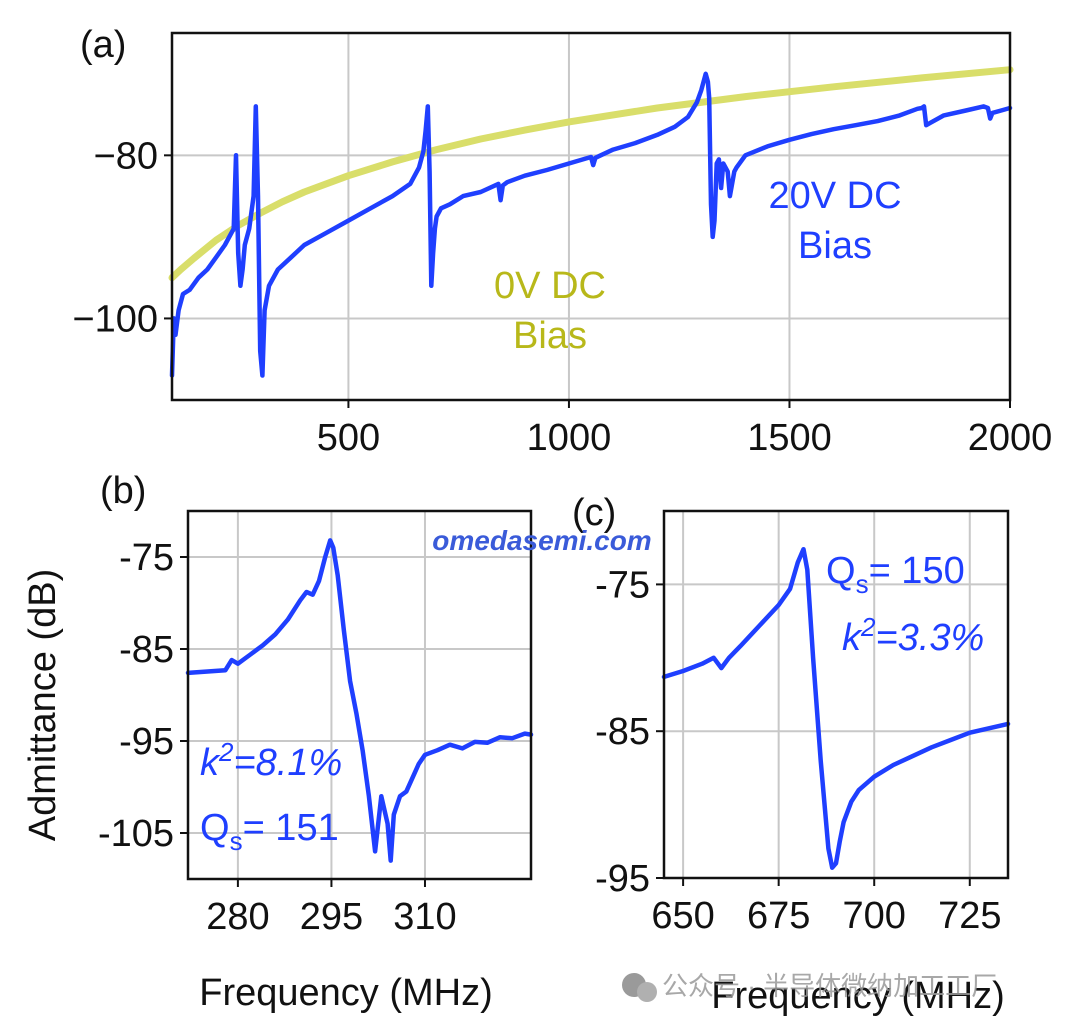  Describe the element at coordinates (115, 319) in the screenshot. I see `ytick-label--100: −100` at that location.